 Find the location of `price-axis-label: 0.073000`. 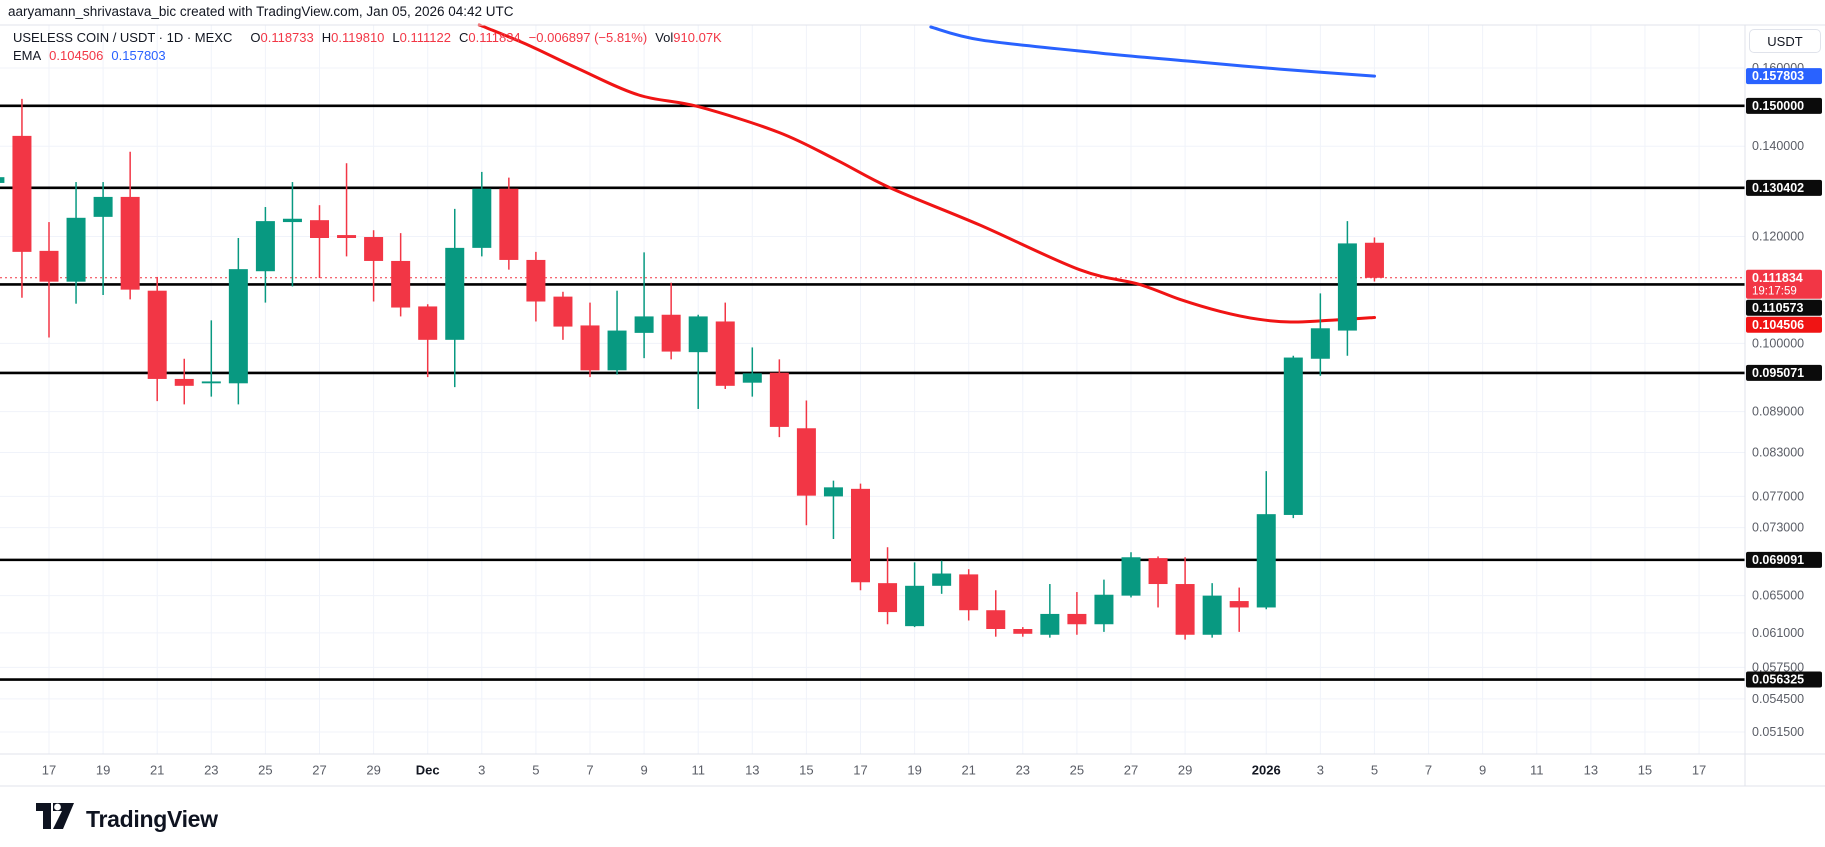

price-axis-label: 0.073000 is located at coordinates (1778, 528).